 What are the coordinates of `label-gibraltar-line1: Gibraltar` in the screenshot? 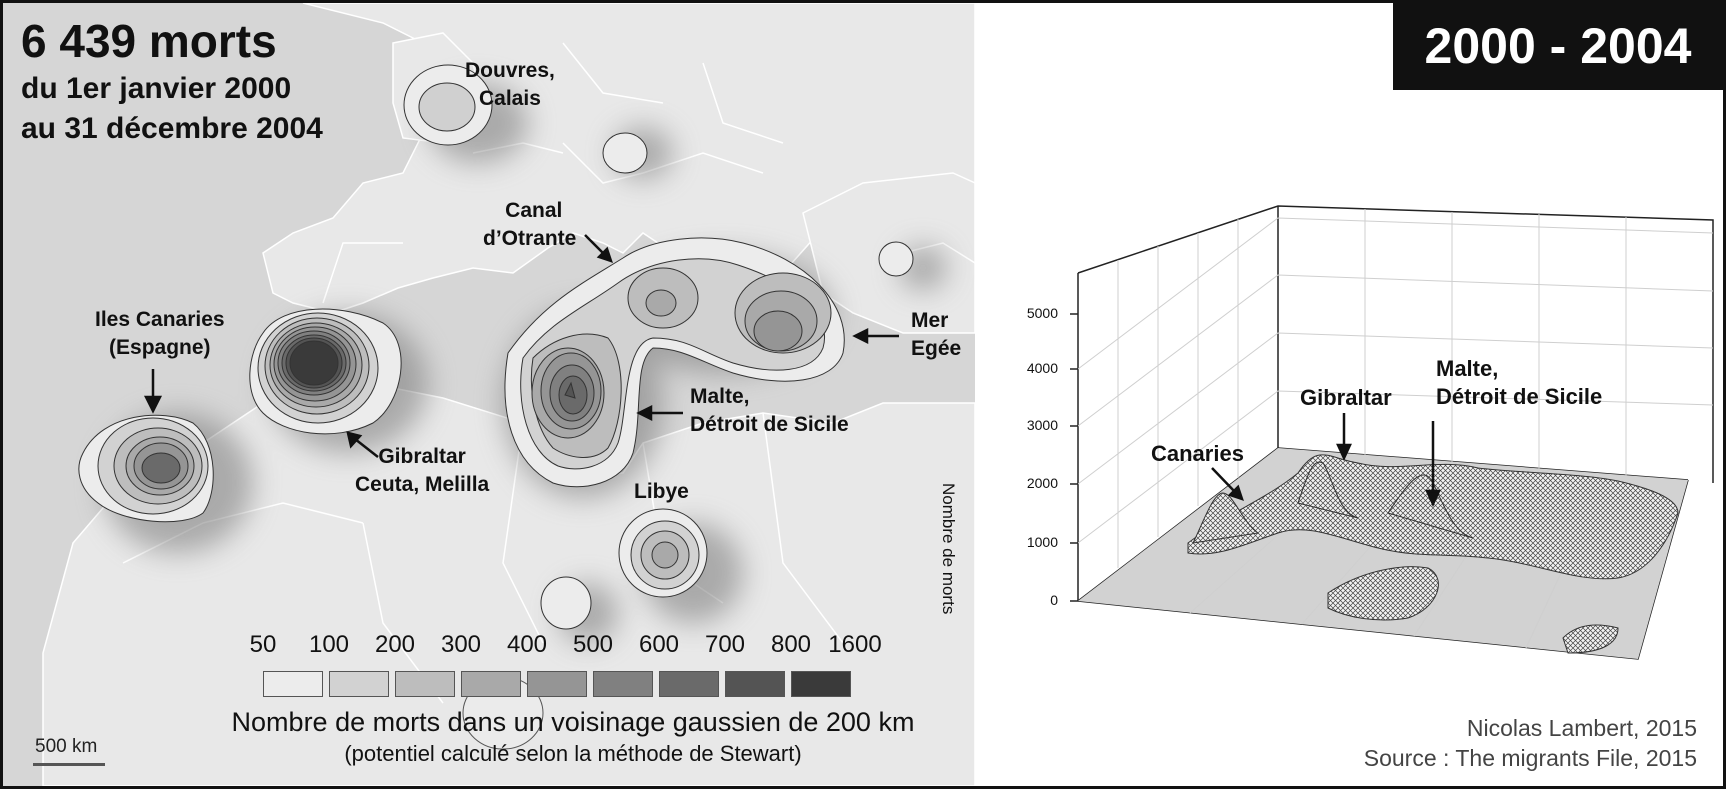 It's located at (422, 456).